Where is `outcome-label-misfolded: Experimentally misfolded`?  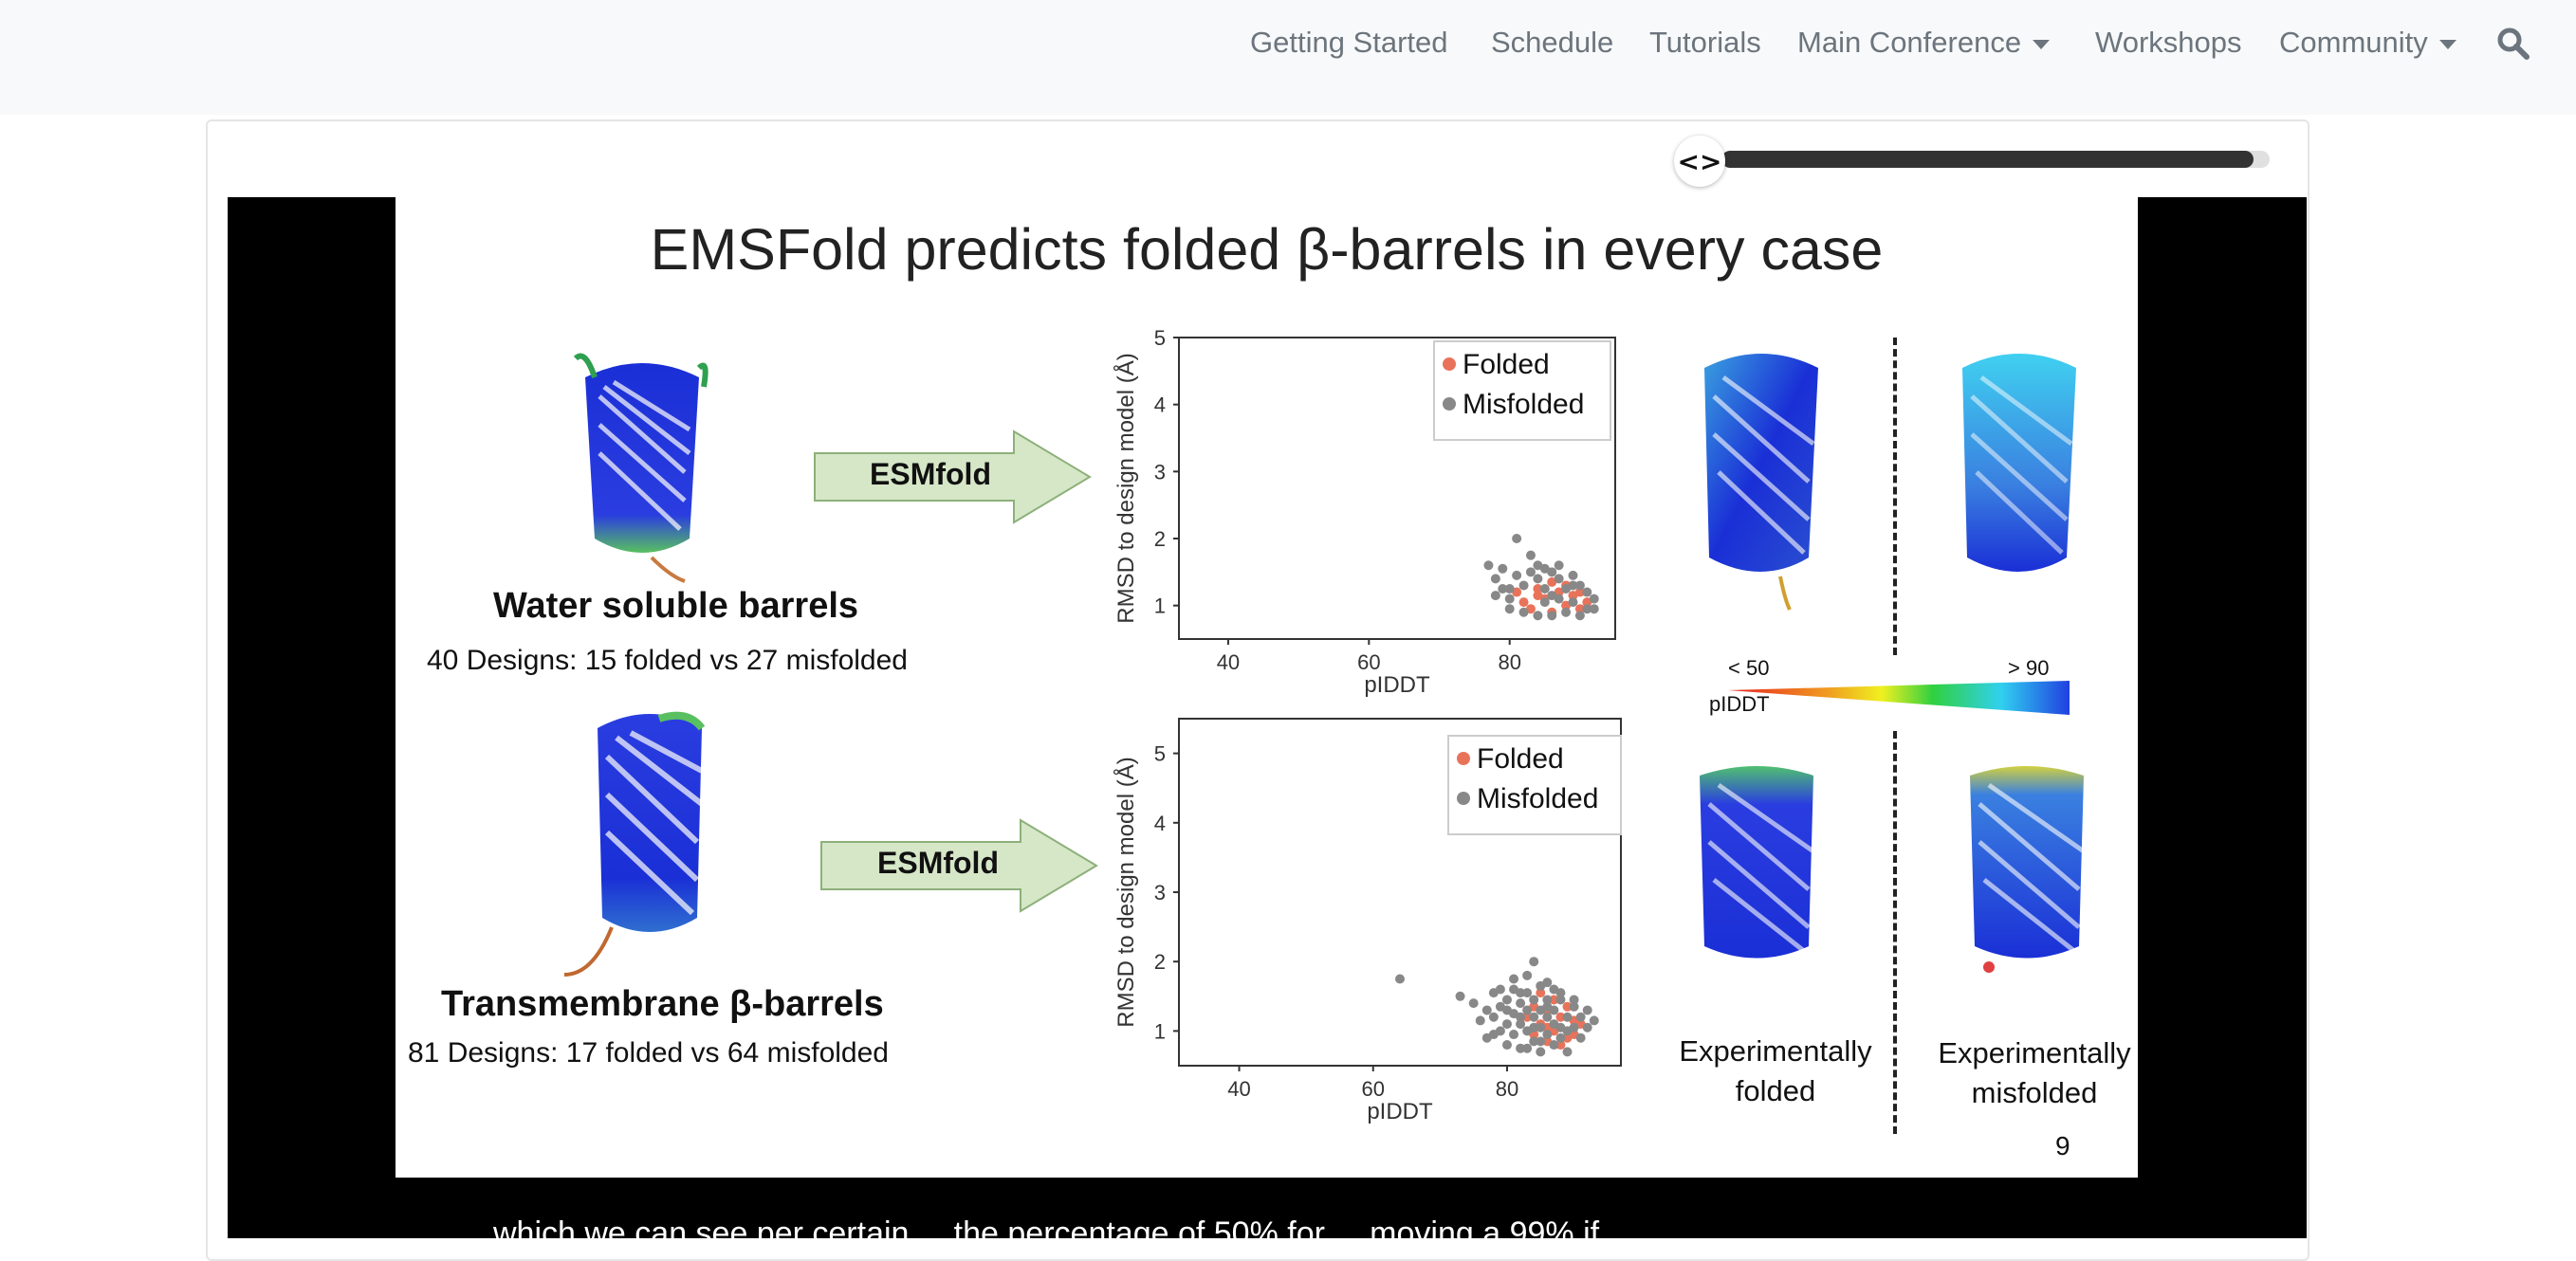
outcome-label-misfolded: Experimentally misfolded is located at coordinates (2030, 1073).